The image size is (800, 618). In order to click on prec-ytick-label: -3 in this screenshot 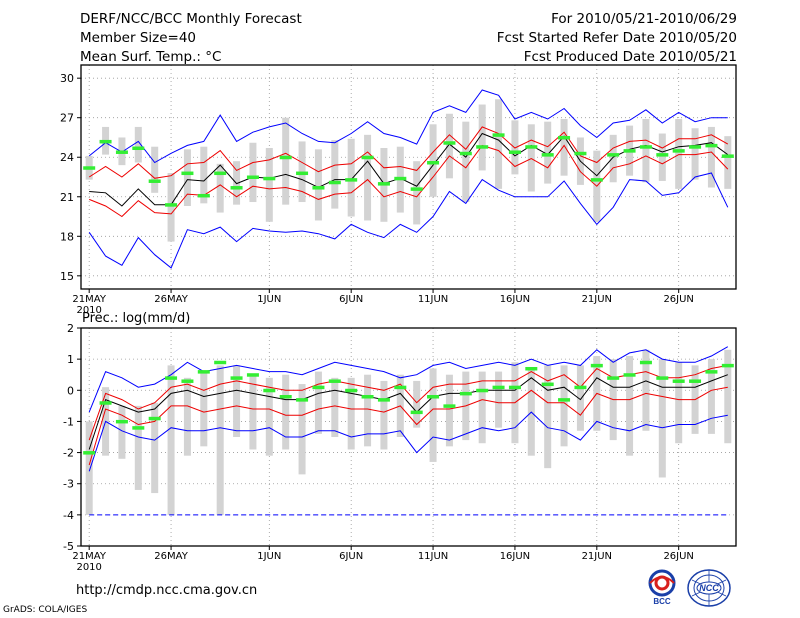, I will do `click(68, 484)`.